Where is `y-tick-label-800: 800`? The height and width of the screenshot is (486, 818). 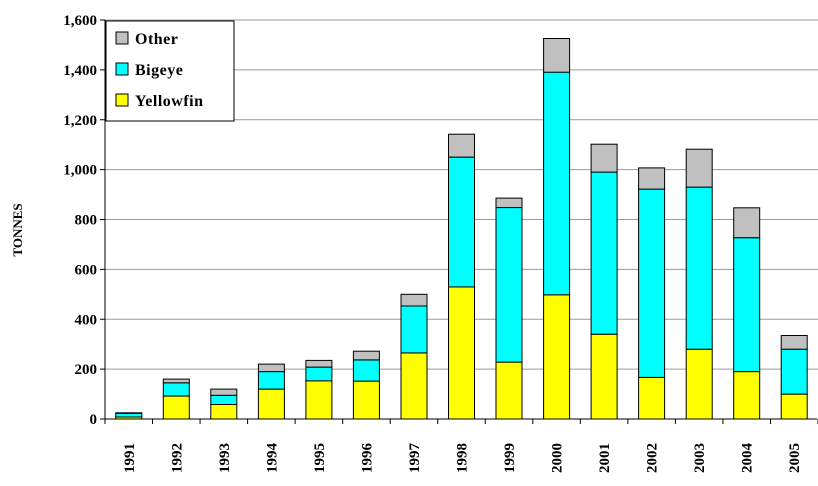 y-tick-label-800: 800 is located at coordinates (86, 221).